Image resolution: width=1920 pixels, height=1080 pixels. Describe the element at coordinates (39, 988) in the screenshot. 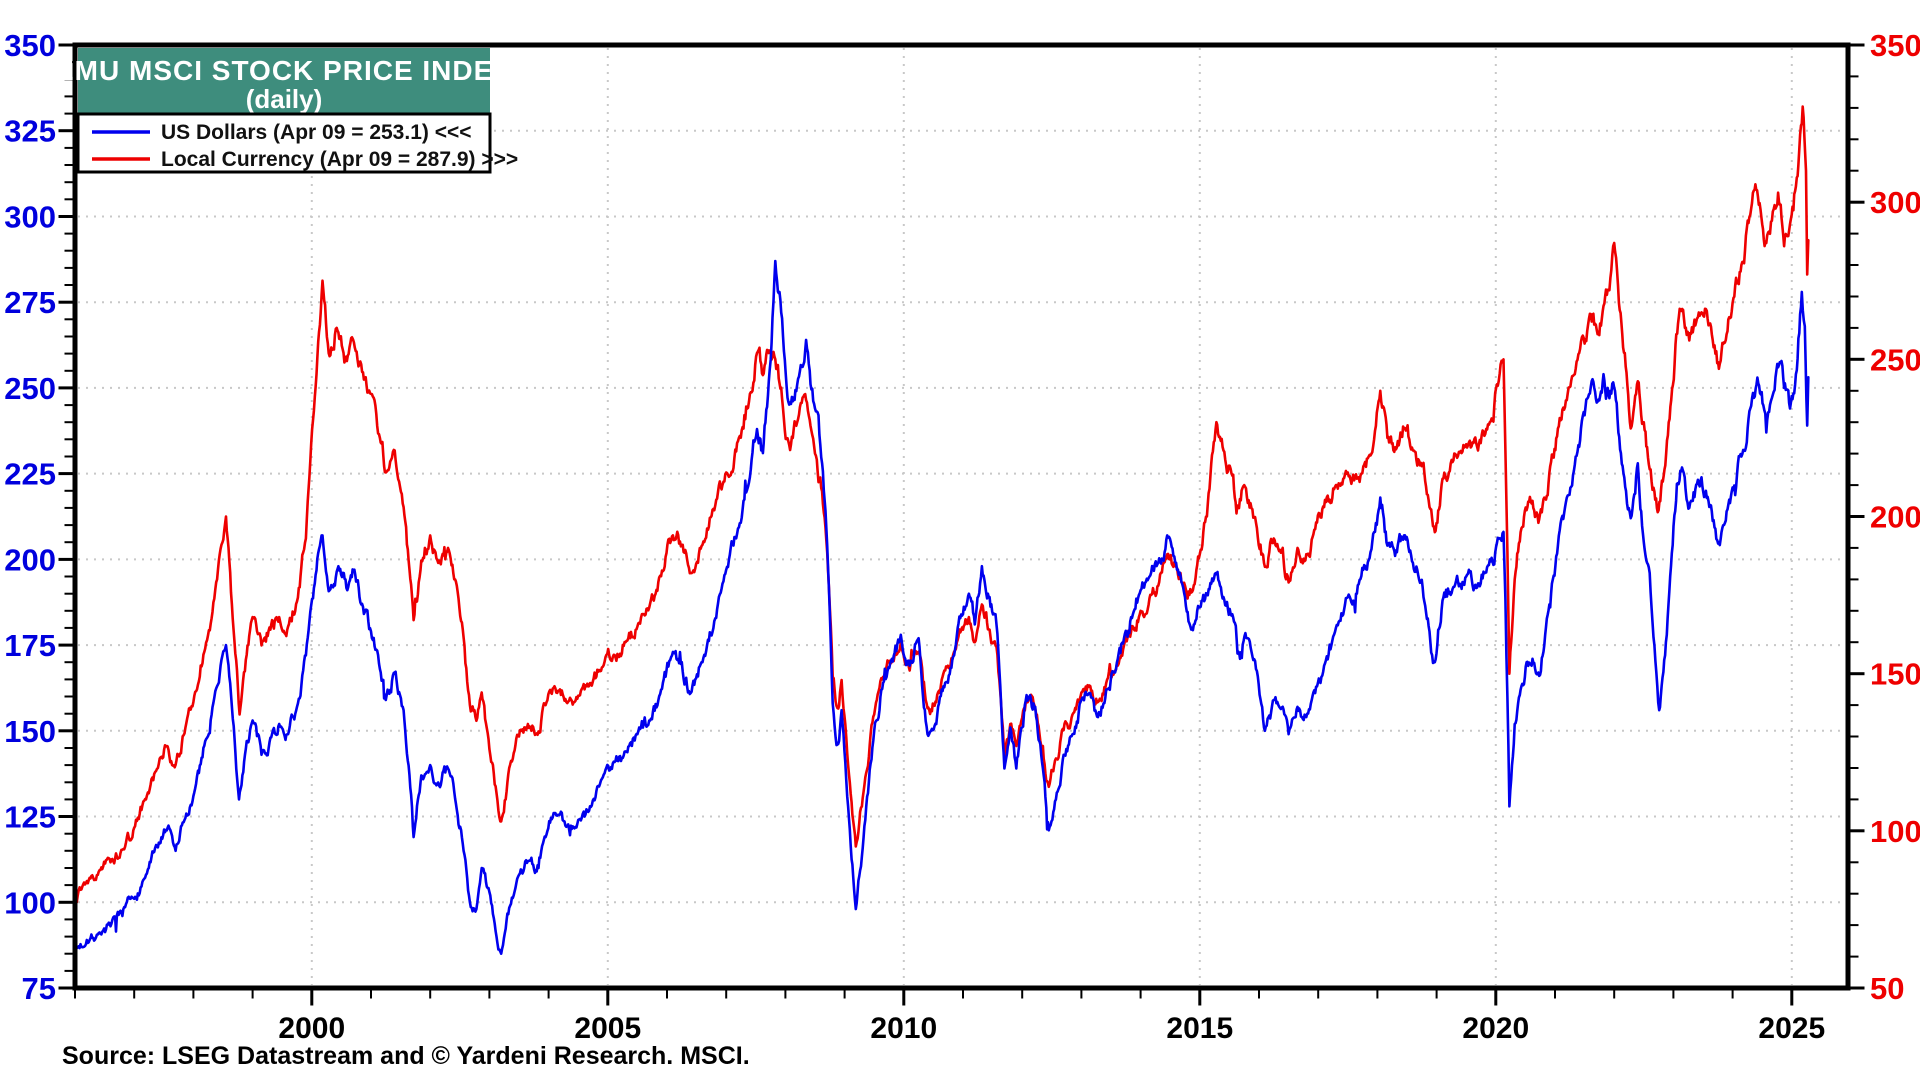

I see `left-axis-tick-label: 75` at that location.